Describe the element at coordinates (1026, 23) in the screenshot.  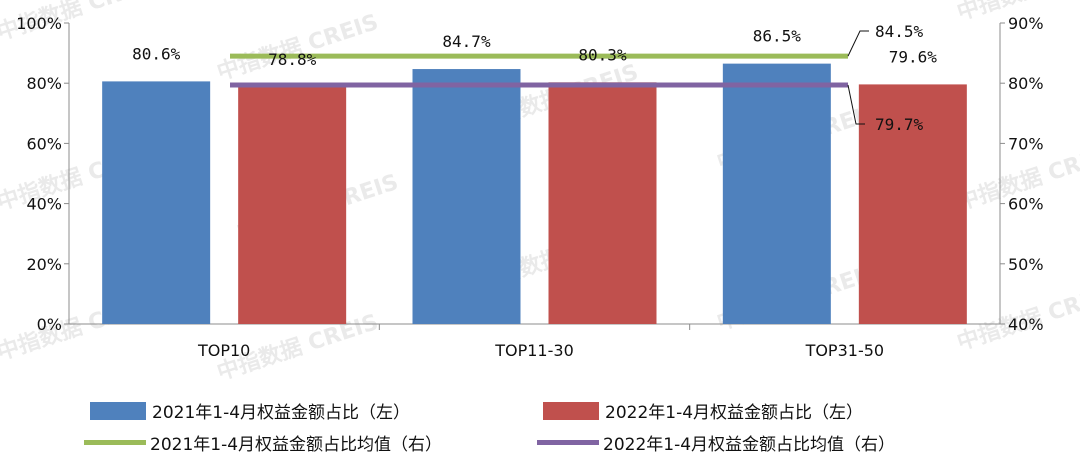
I see `y-right-tick-label: 90%` at that location.